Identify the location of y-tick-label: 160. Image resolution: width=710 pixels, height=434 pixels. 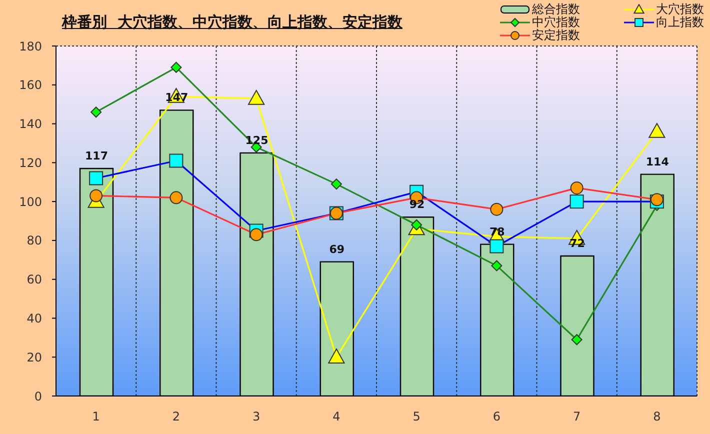
(30, 85).